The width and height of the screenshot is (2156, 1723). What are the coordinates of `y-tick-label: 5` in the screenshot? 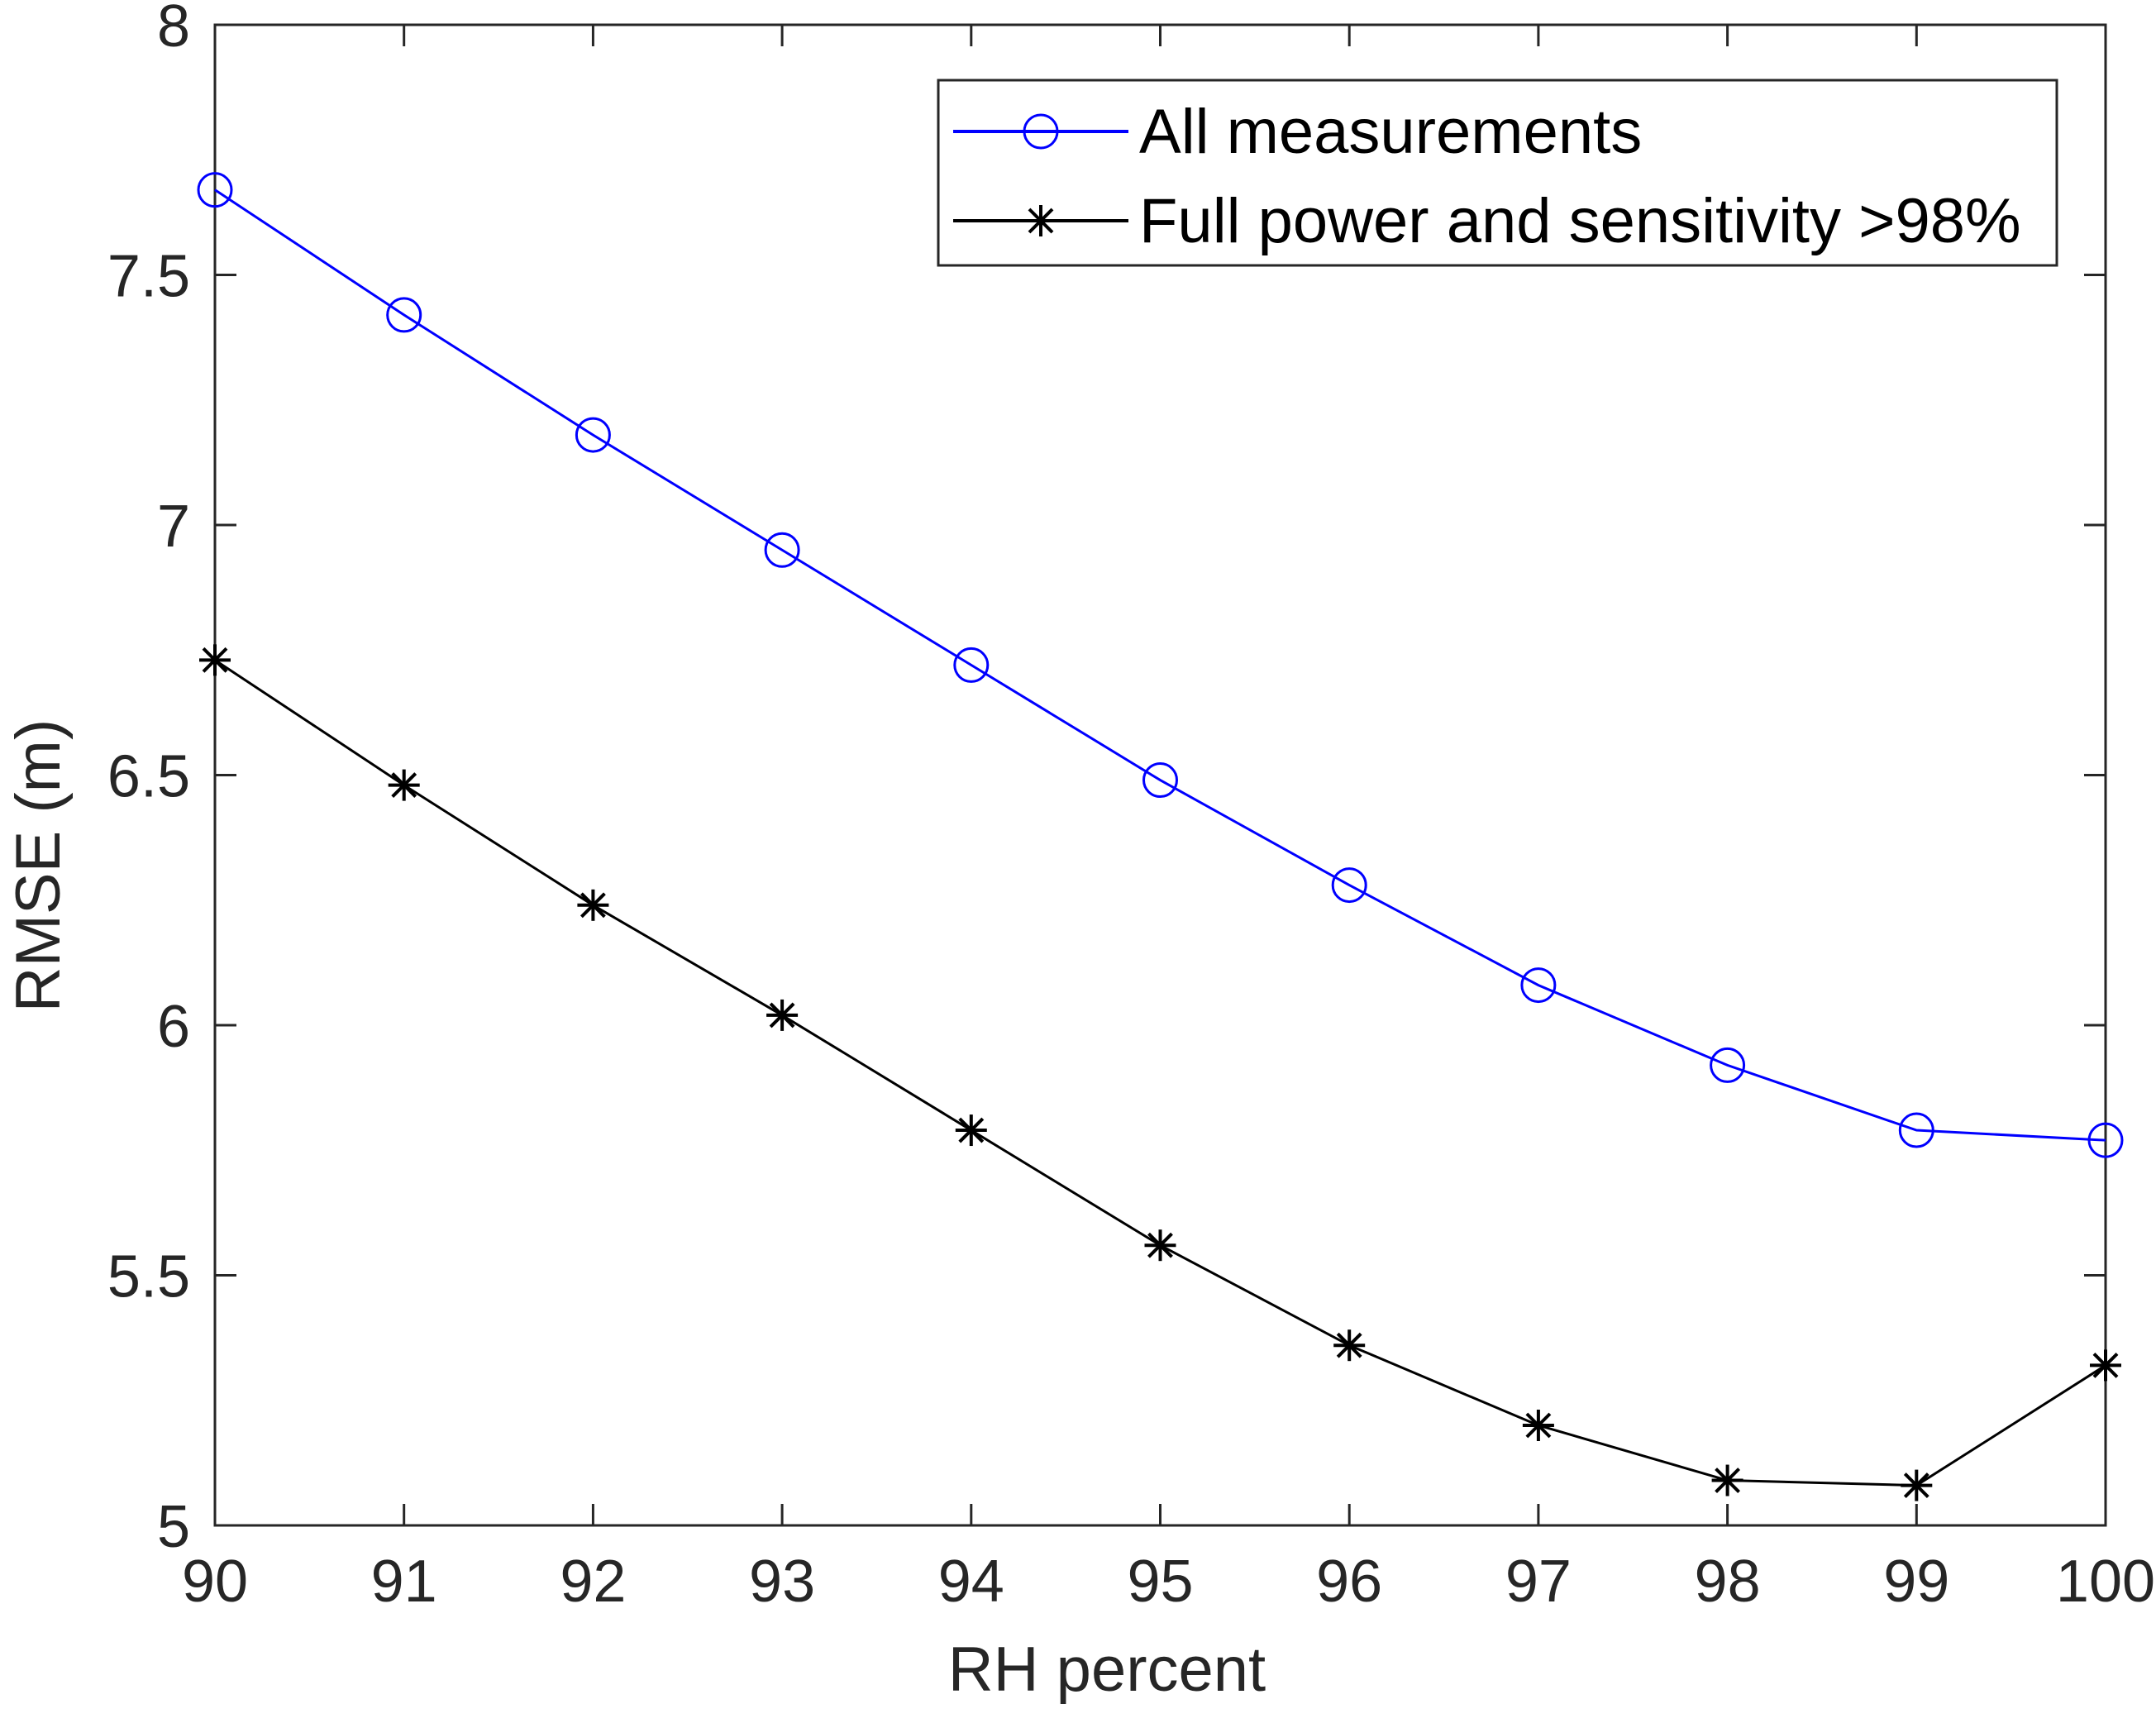 It's located at (173, 1527).